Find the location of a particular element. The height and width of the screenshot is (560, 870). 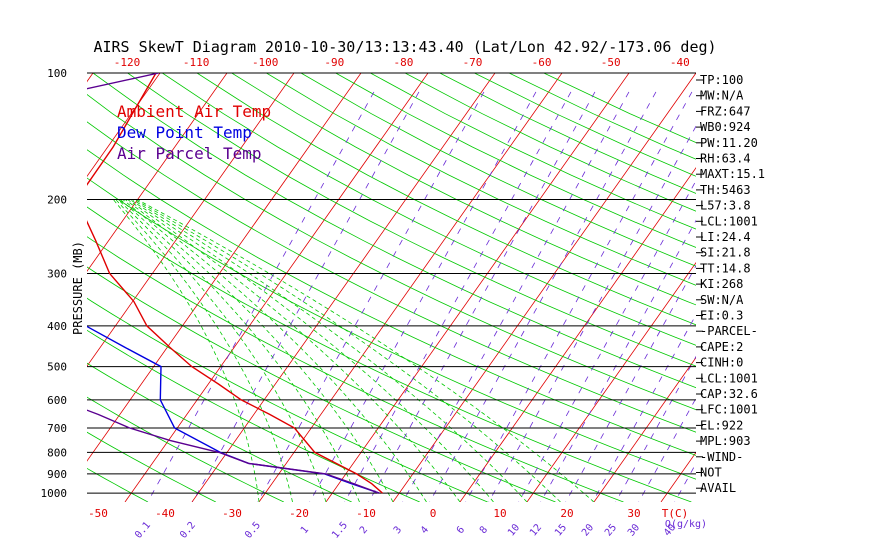

pressure-tick-label: 700 is located at coordinates (57, 428).